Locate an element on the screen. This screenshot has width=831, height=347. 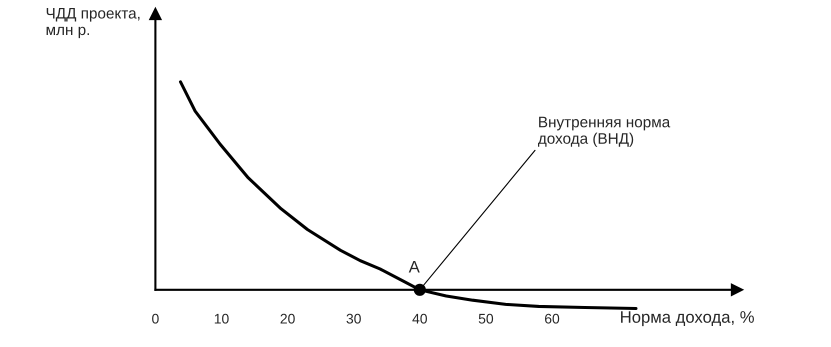
x-tick-label: 60 is located at coordinates (552, 319).